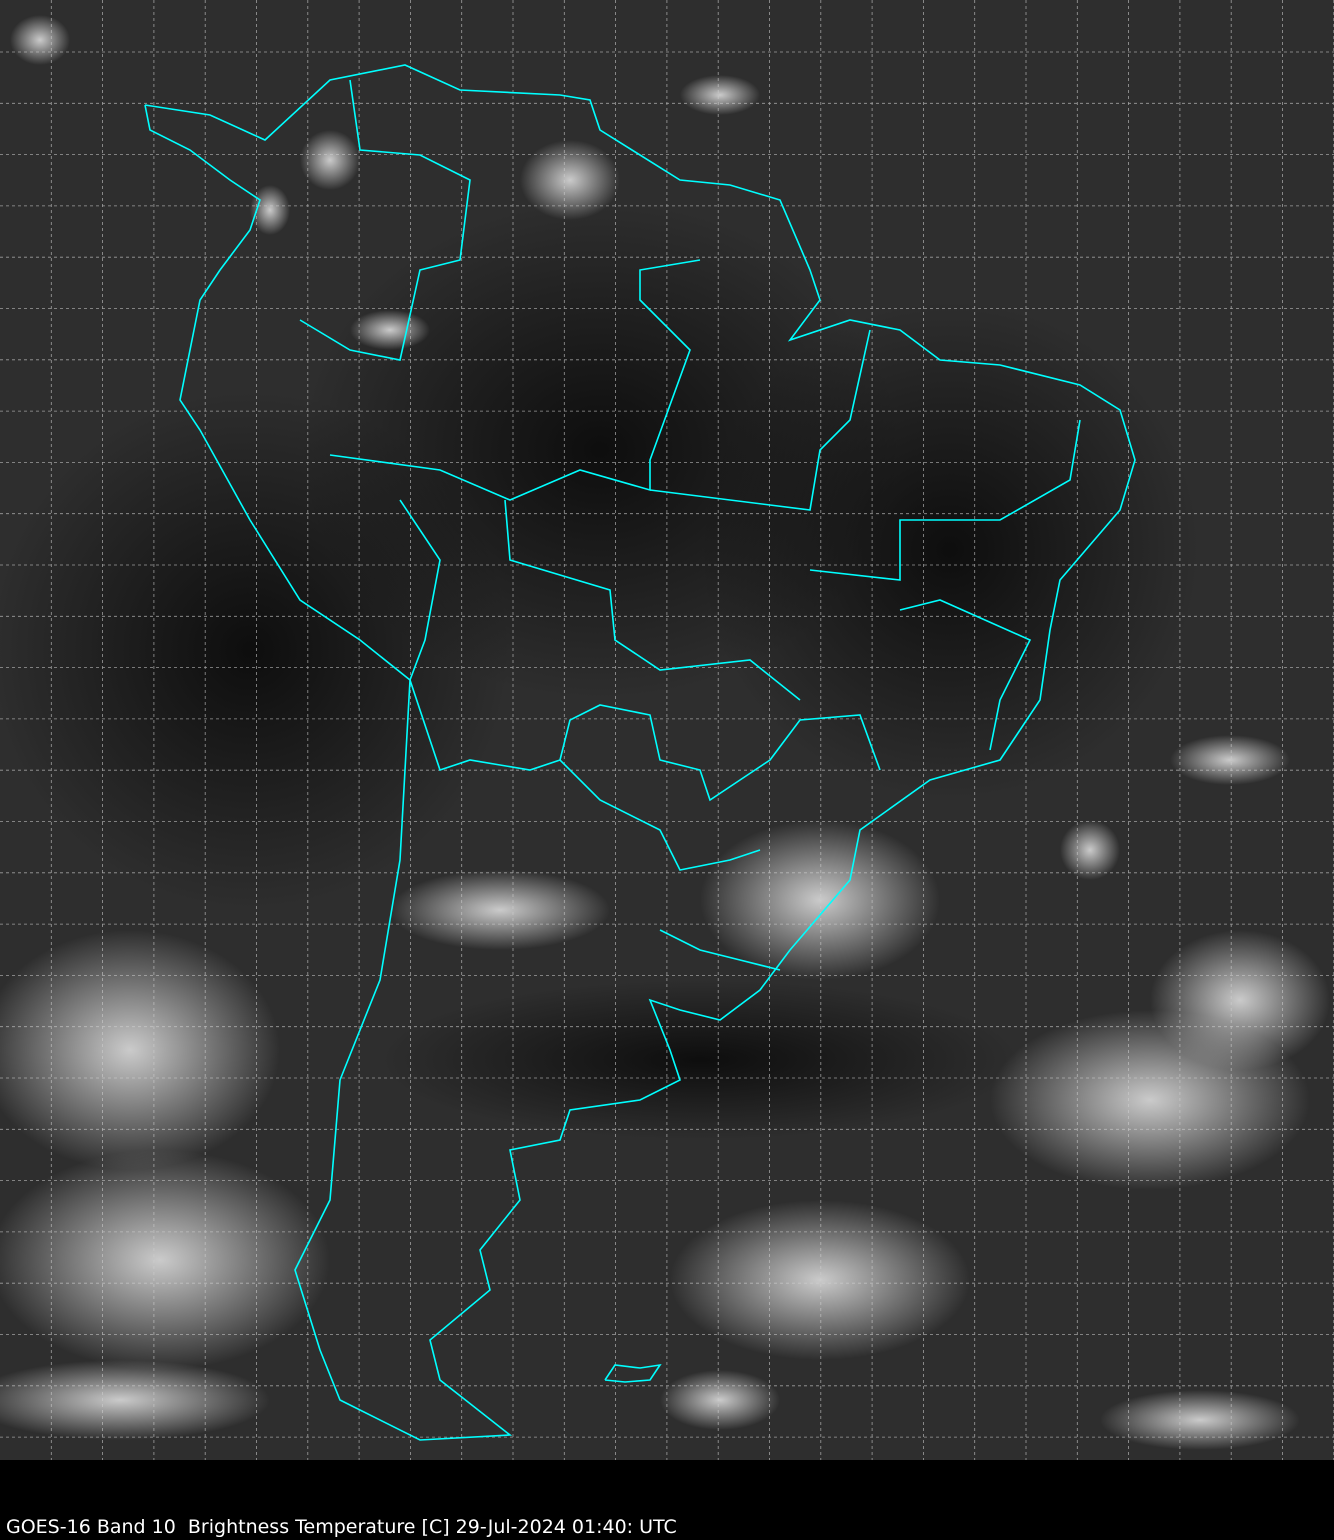 Image resolution: width=1334 pixels, height=1540 pixels. I want to click on falkland-islands, so click(633, 1373).